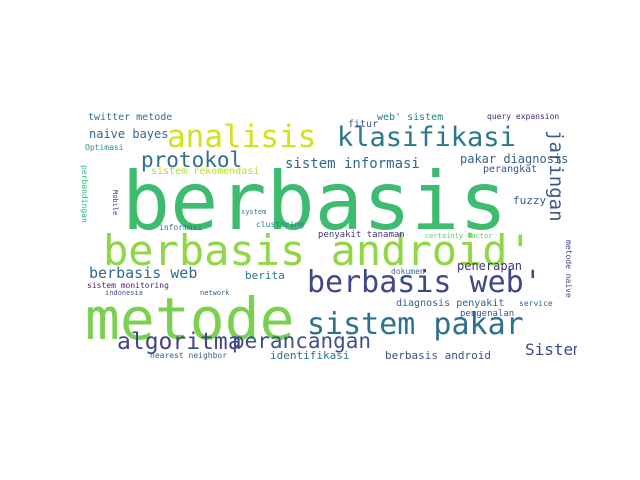  I want to click on word-sistem: Sistem, so click(551, 349).